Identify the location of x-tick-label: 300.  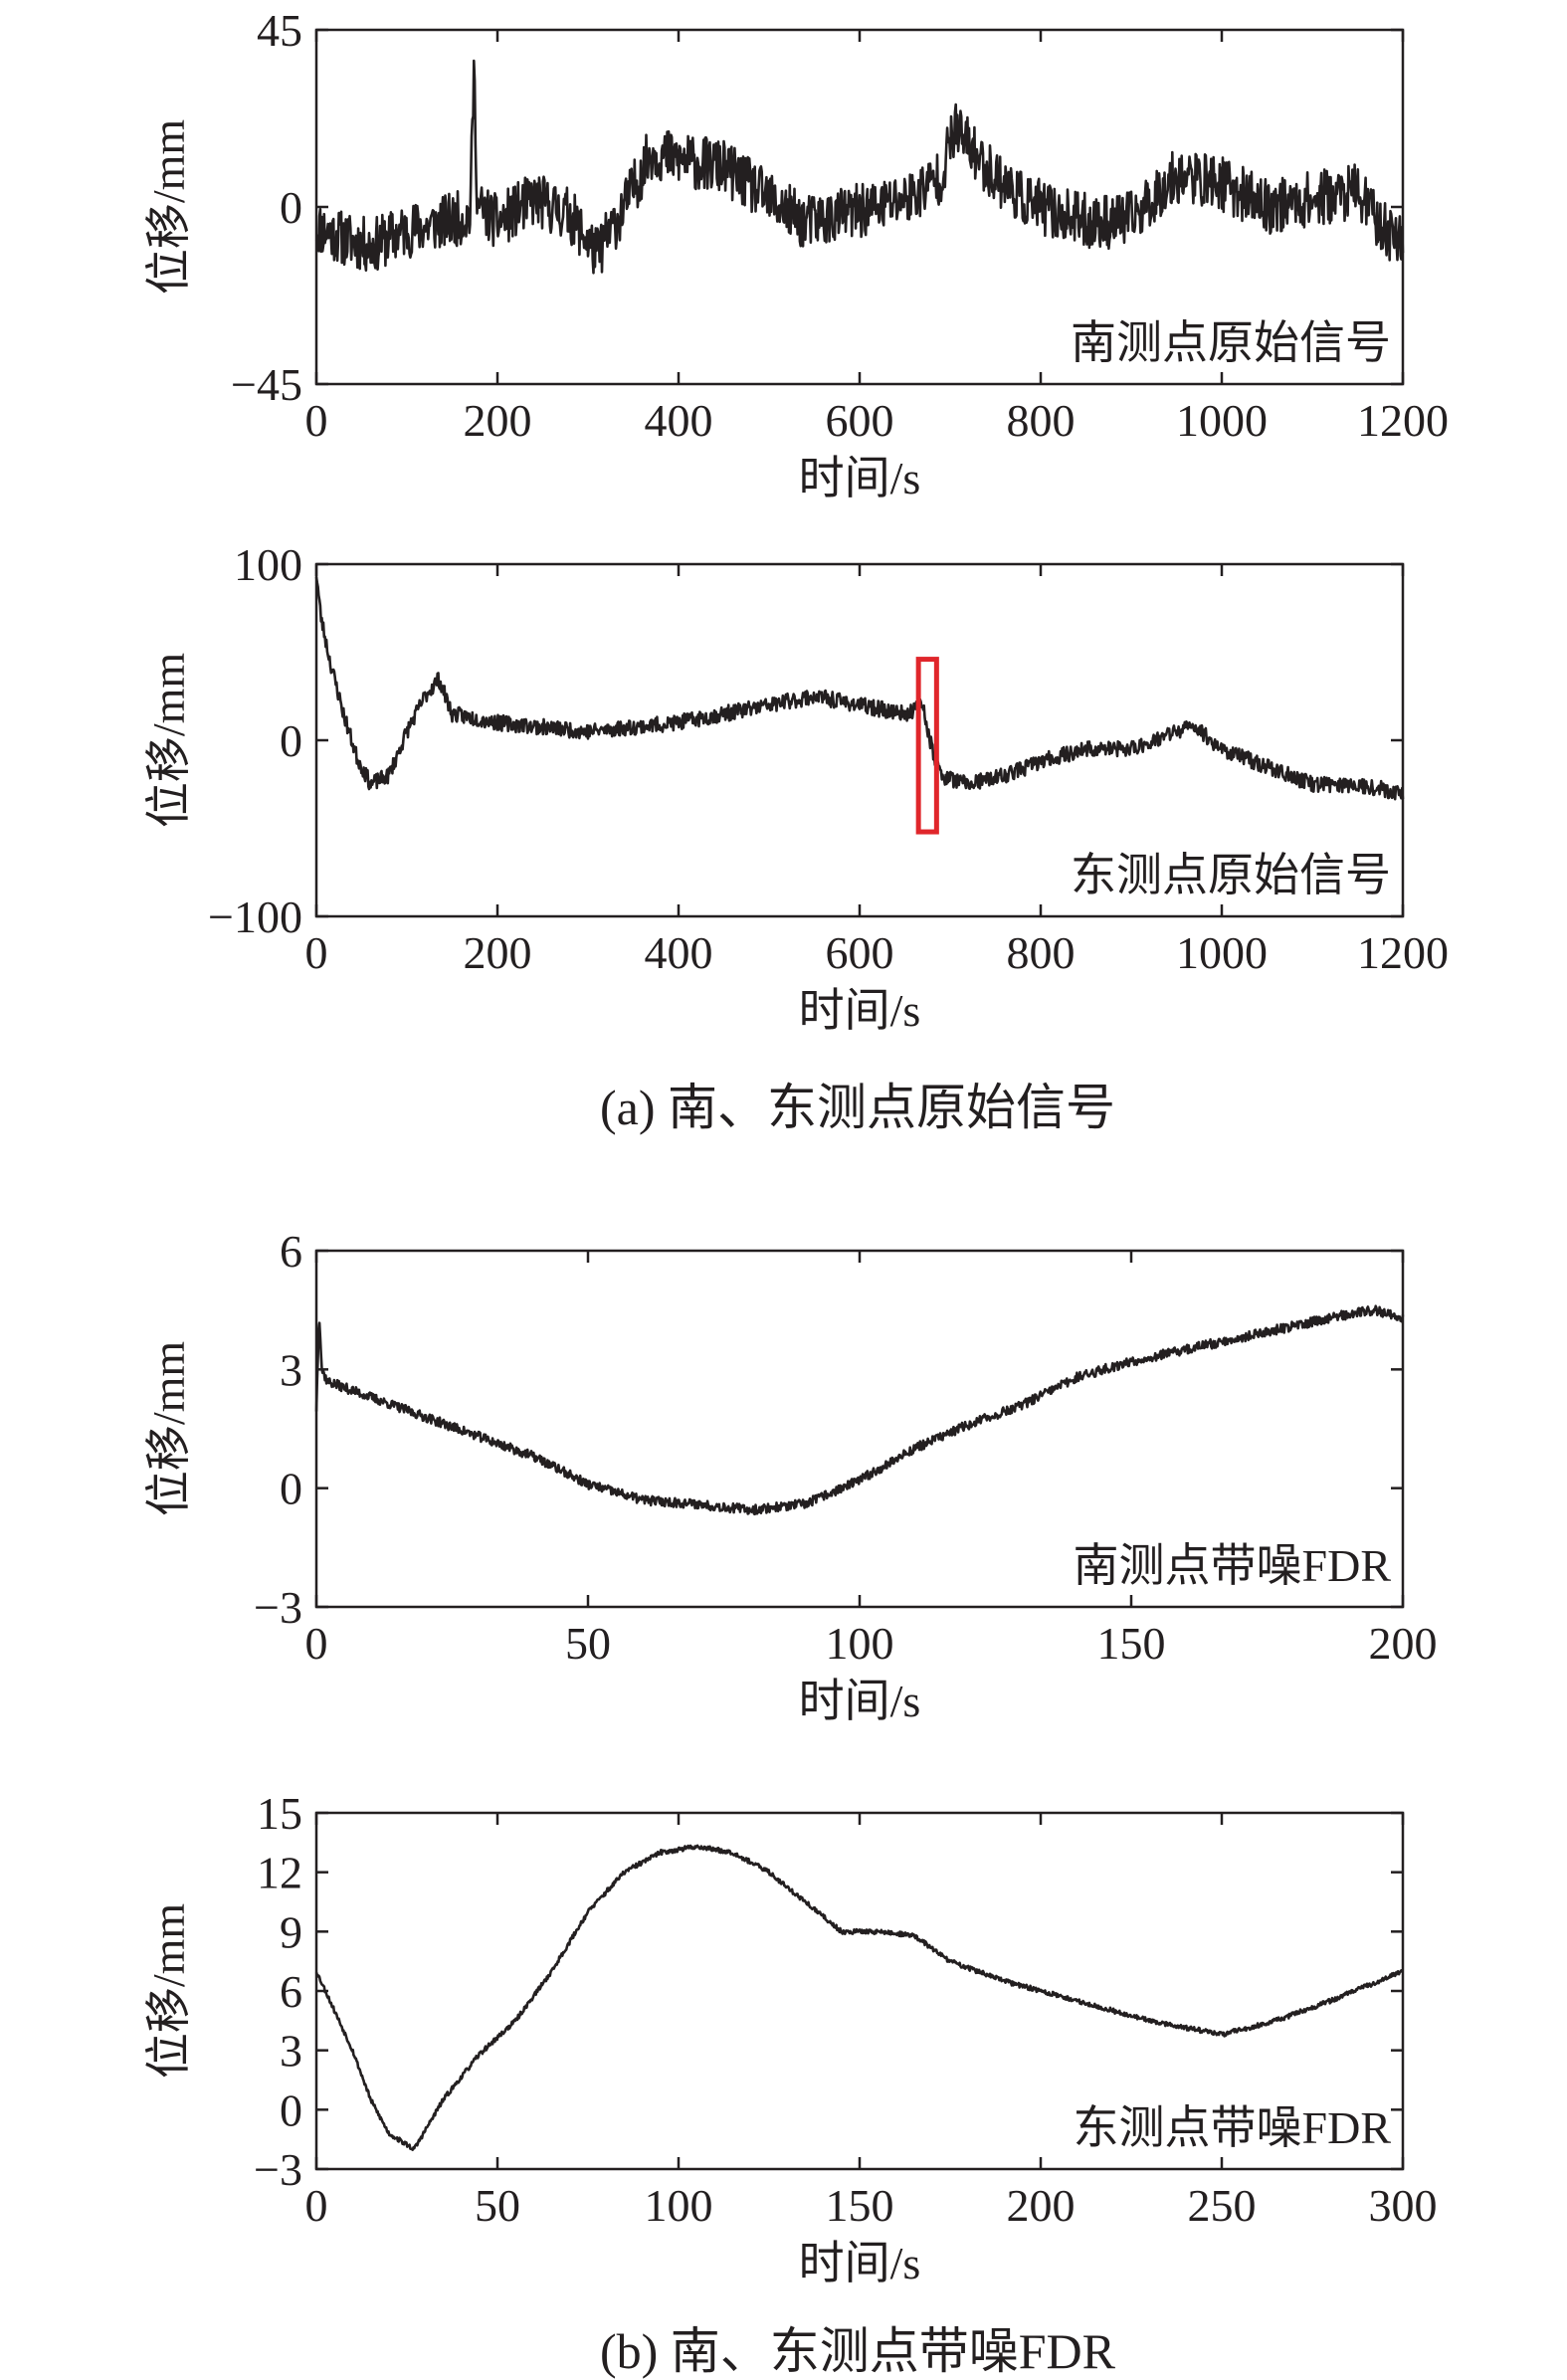
(1403, 2205).